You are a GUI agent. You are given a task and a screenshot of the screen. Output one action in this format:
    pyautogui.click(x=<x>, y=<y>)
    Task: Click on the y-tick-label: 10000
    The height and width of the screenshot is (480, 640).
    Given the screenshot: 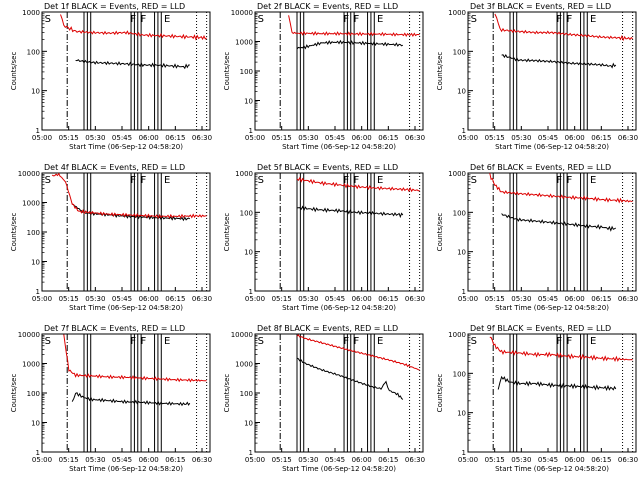 What is the action you would take?
    pyautogui.click(x=242, y=335)
    